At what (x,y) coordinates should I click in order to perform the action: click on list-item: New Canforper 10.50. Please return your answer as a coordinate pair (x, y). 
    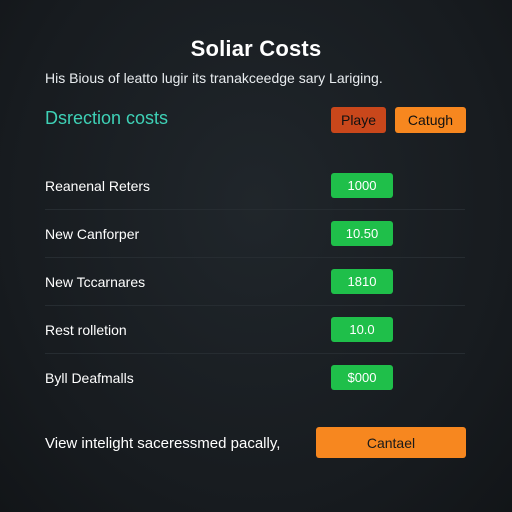
    Looking at the image, I should click on (255, 234).